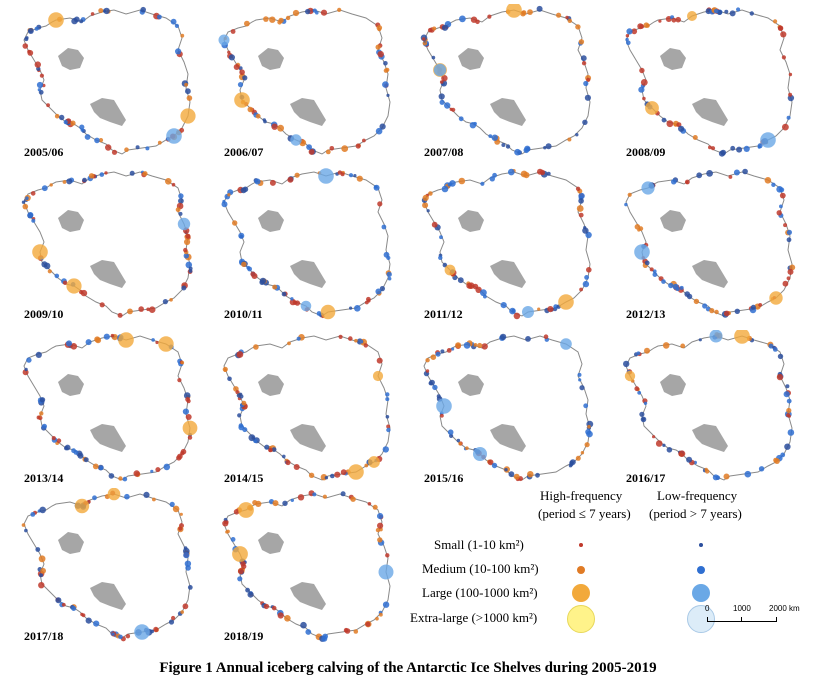  Describe the element at coordinates (581, 593) in the screenshot. I see `legend-symbol-high-large` at that location.